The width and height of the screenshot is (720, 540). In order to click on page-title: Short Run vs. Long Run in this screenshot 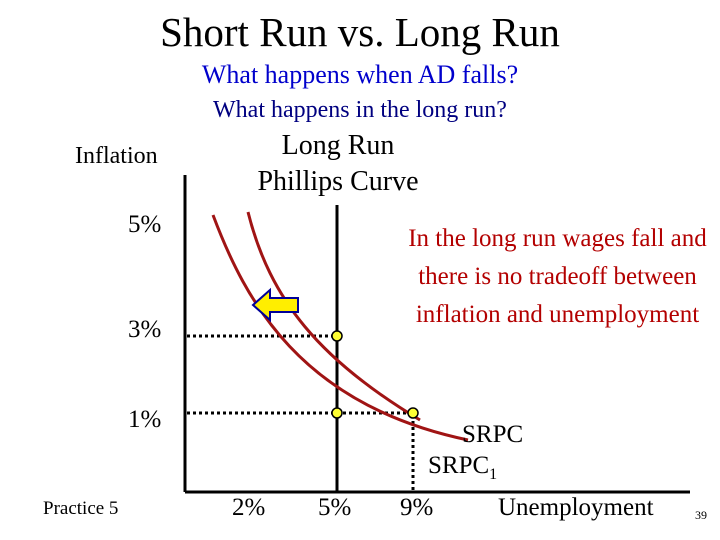, I will do `click(360, 32)`.